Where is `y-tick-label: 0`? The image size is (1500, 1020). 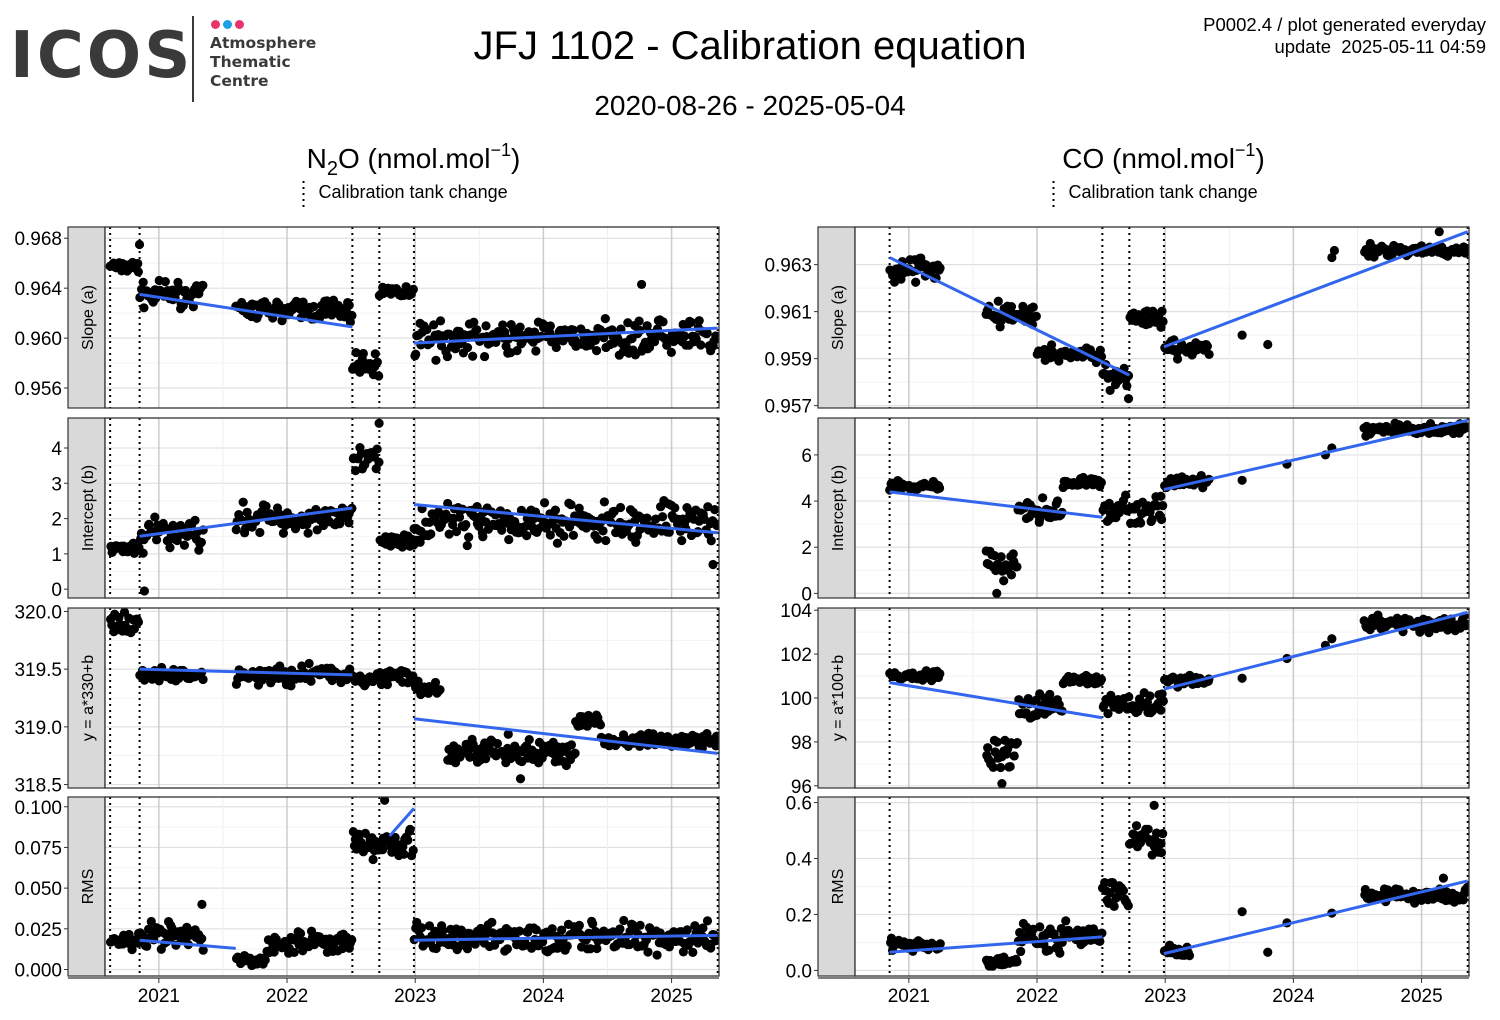 y-tick-label: 0 is located at coordinates (806, 594).